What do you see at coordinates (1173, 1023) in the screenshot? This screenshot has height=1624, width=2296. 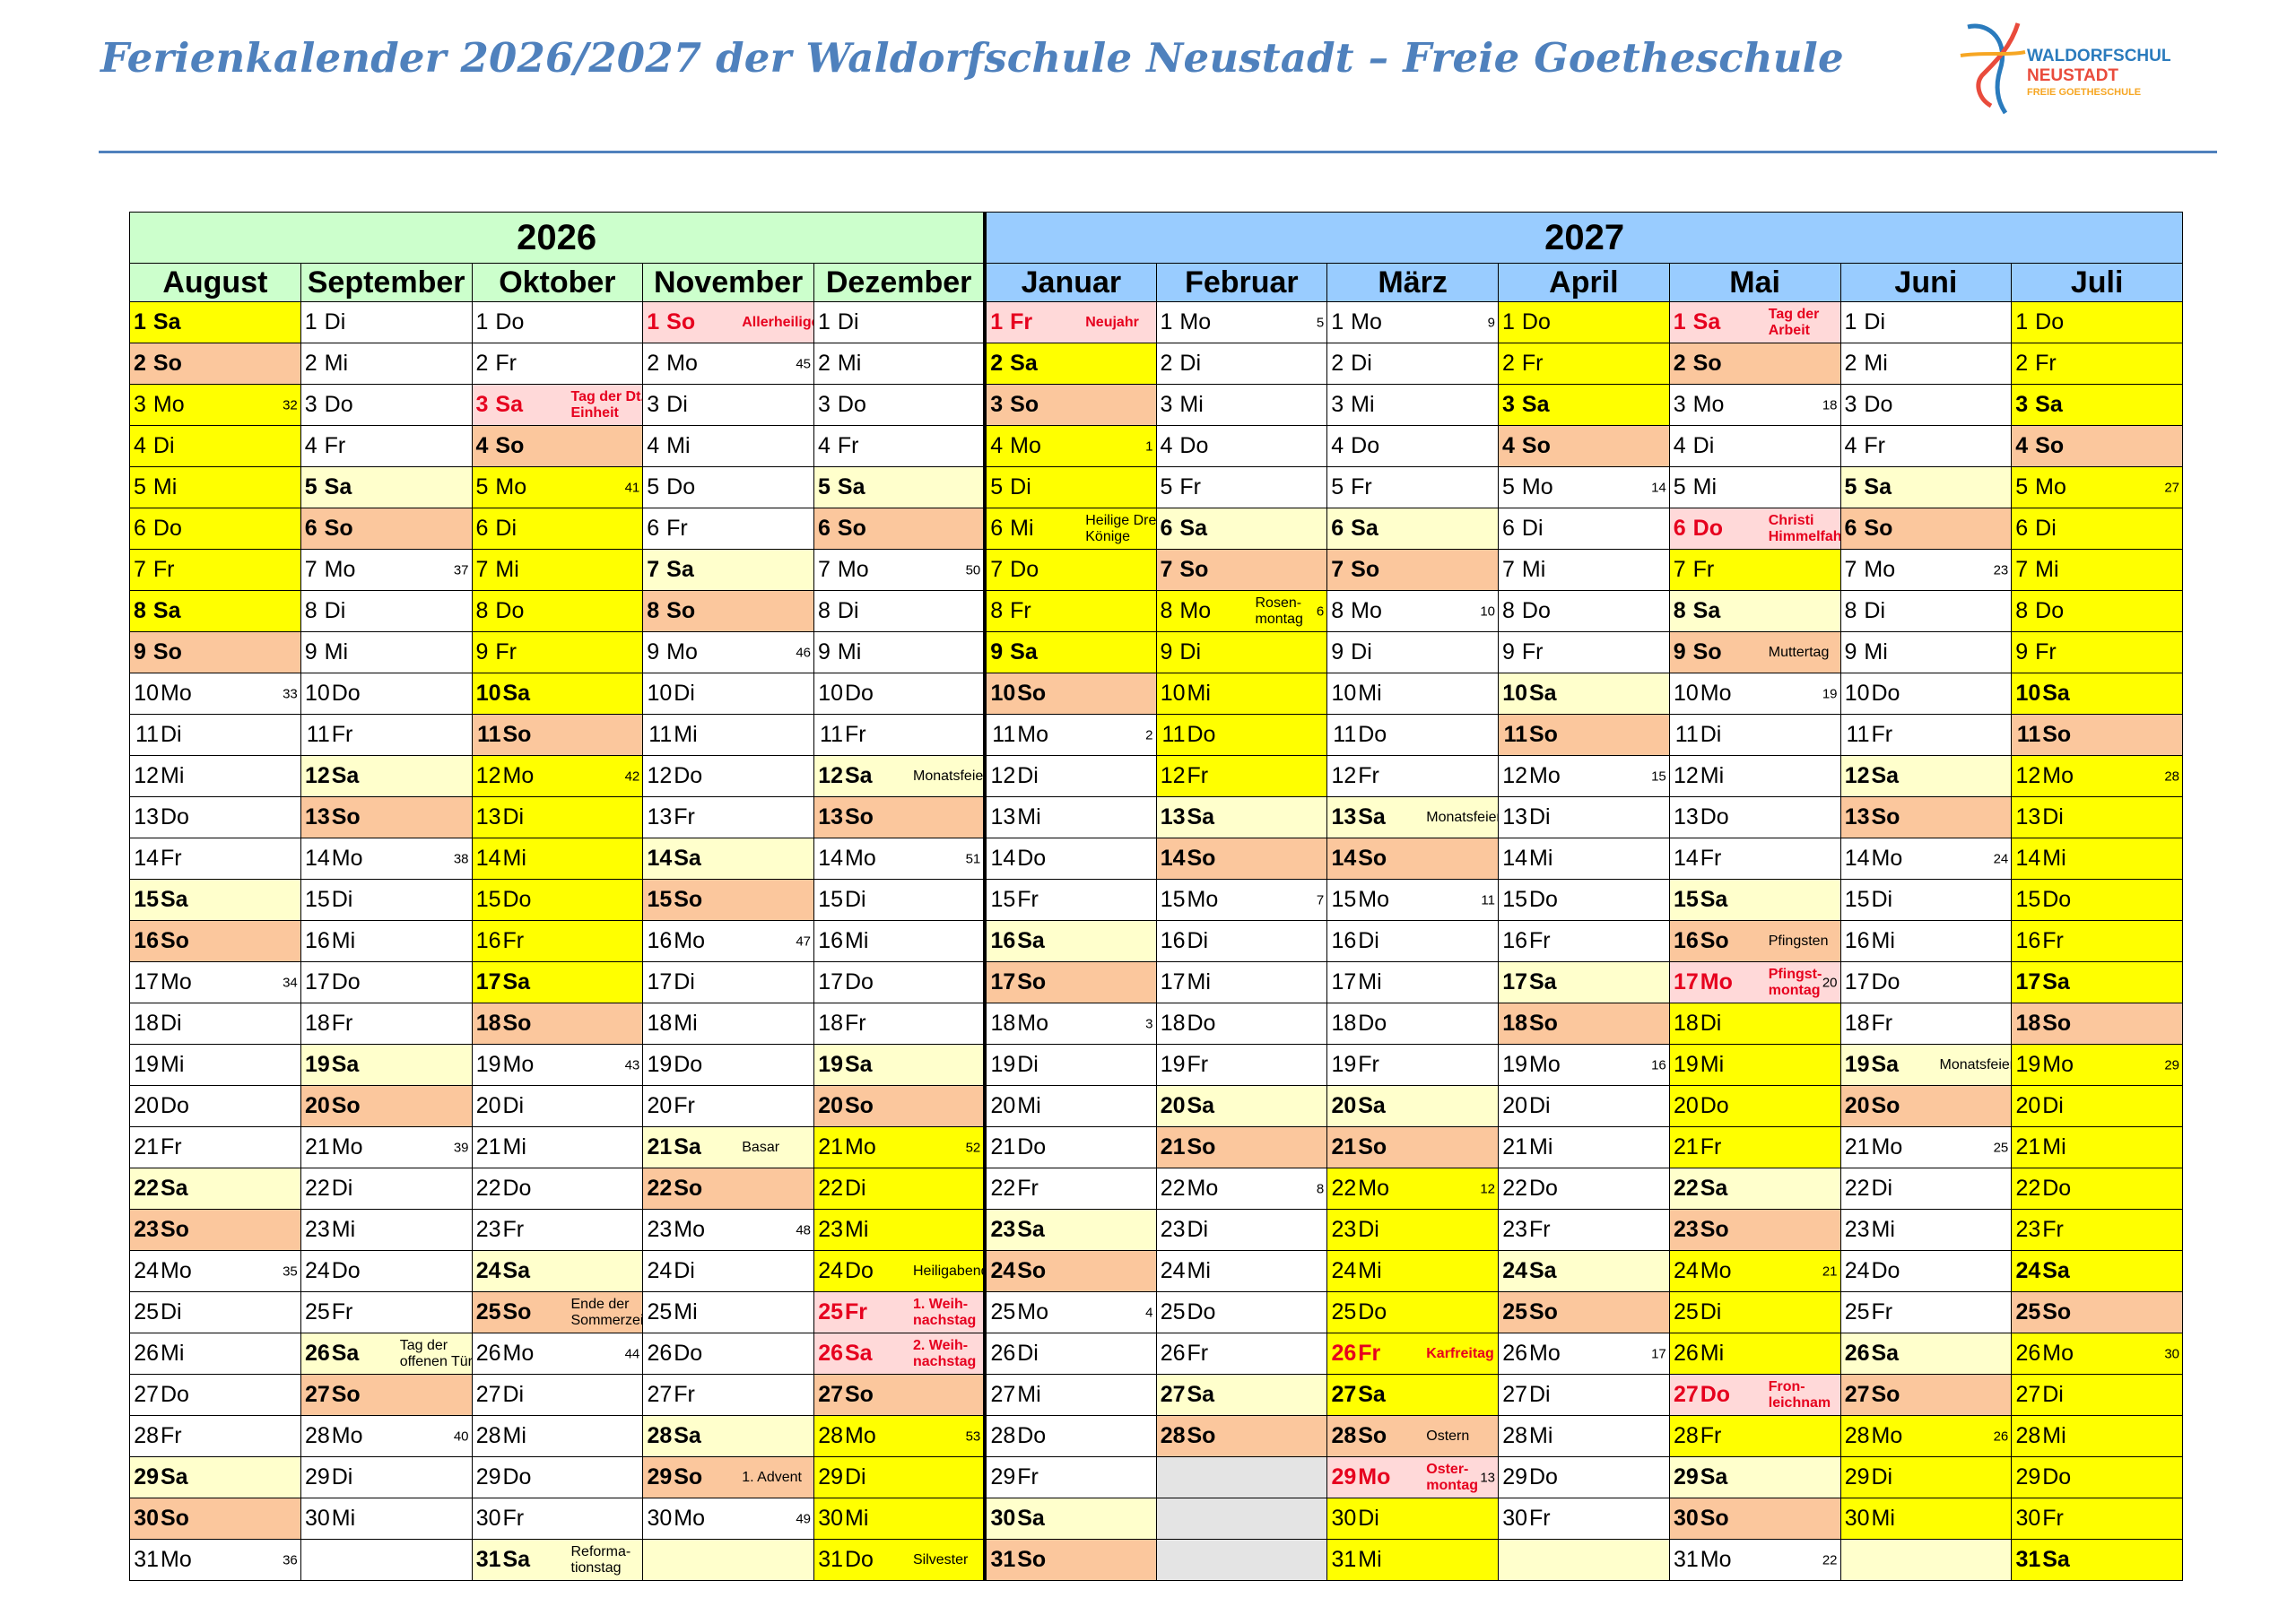 I see `day-number: 18` at bounding box center [1173, 1023].